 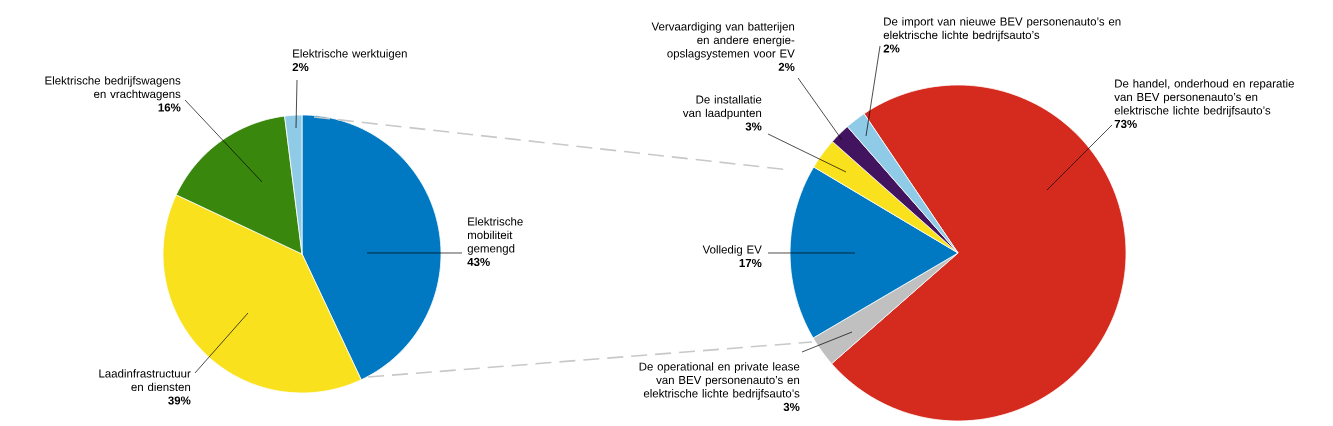 What do you see at coordinates (179, 400) in the screenshot?
I see `data-label: 39%` at bounding box center [179, 400].